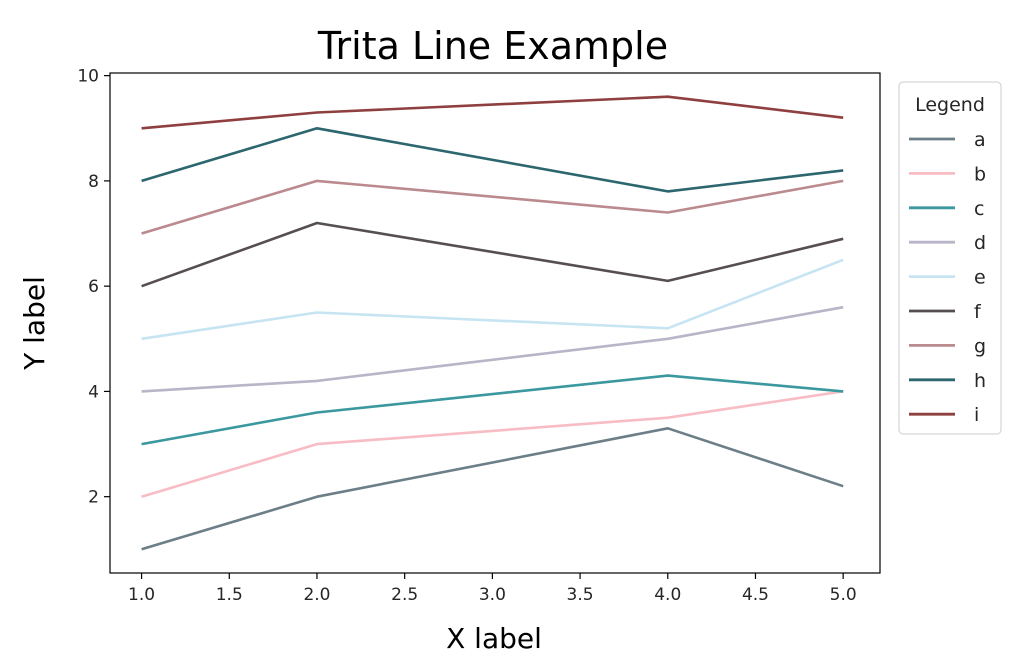 The width and height of the screenshot is (1022, 664). What do you see at coordinates (980, 140) in the screenshot?
I see `legend-label-a: a` at bounding box center [980, 140].